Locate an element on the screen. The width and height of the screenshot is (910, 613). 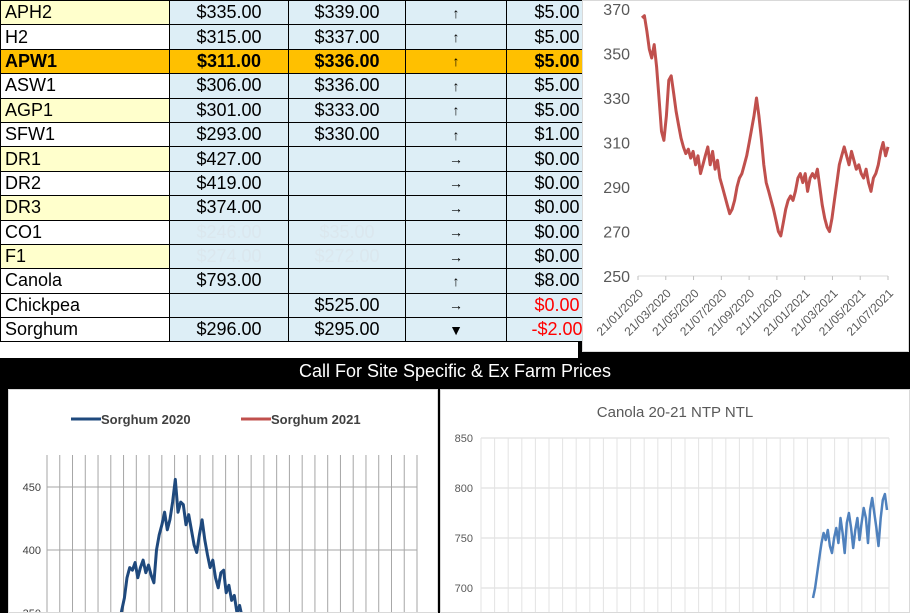
price-col1: $793.00 is located at coordinates (229, 281).